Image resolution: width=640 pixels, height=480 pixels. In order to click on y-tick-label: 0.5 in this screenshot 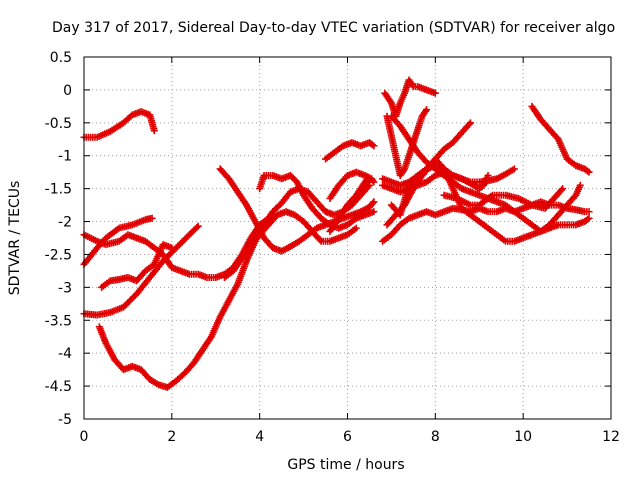, I will do `click(61, 58)`.